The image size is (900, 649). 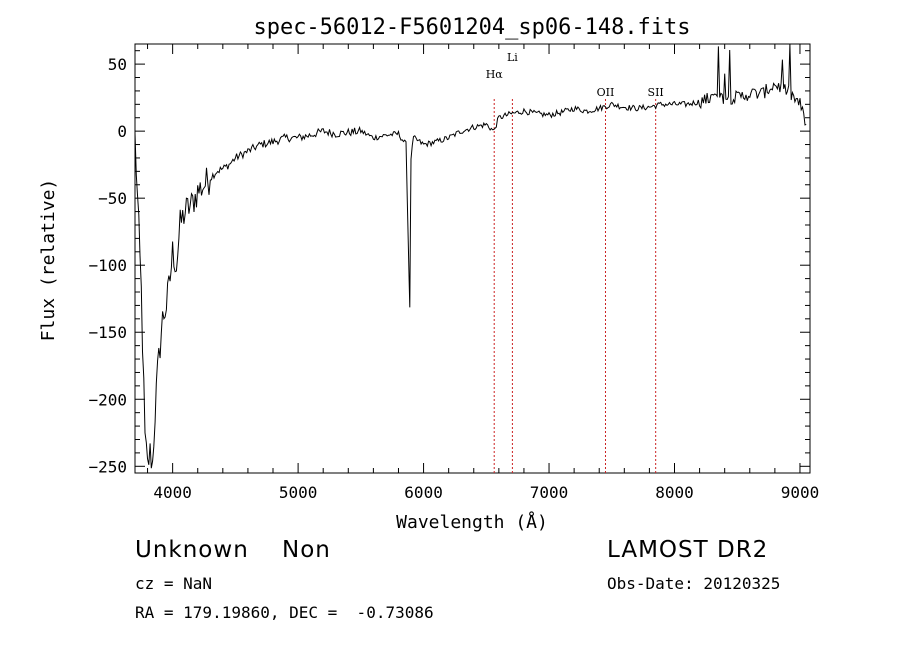 What do you see at coordinates (298, 492) in the screenshot?
I see `x-tick-label: 5000` at bounding box center [298, 492].